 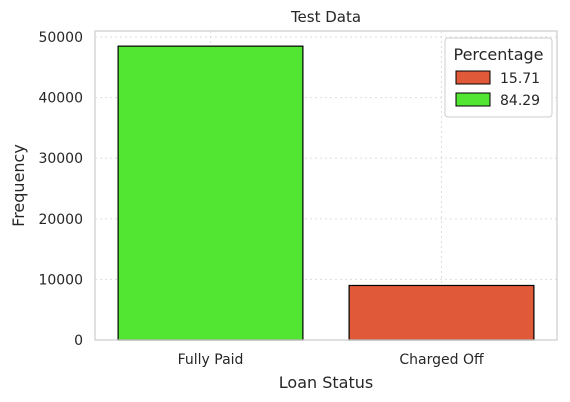 I want to click on y-tick-label: 30000, so click(x=60, y=159).